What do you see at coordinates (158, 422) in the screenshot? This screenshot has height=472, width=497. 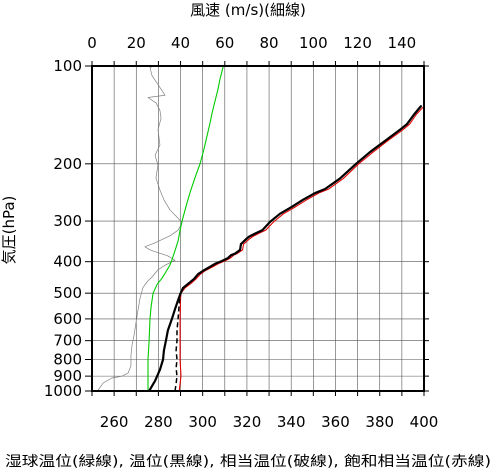 I see `x-tick-label: 280` at bounding box center [158, 422].